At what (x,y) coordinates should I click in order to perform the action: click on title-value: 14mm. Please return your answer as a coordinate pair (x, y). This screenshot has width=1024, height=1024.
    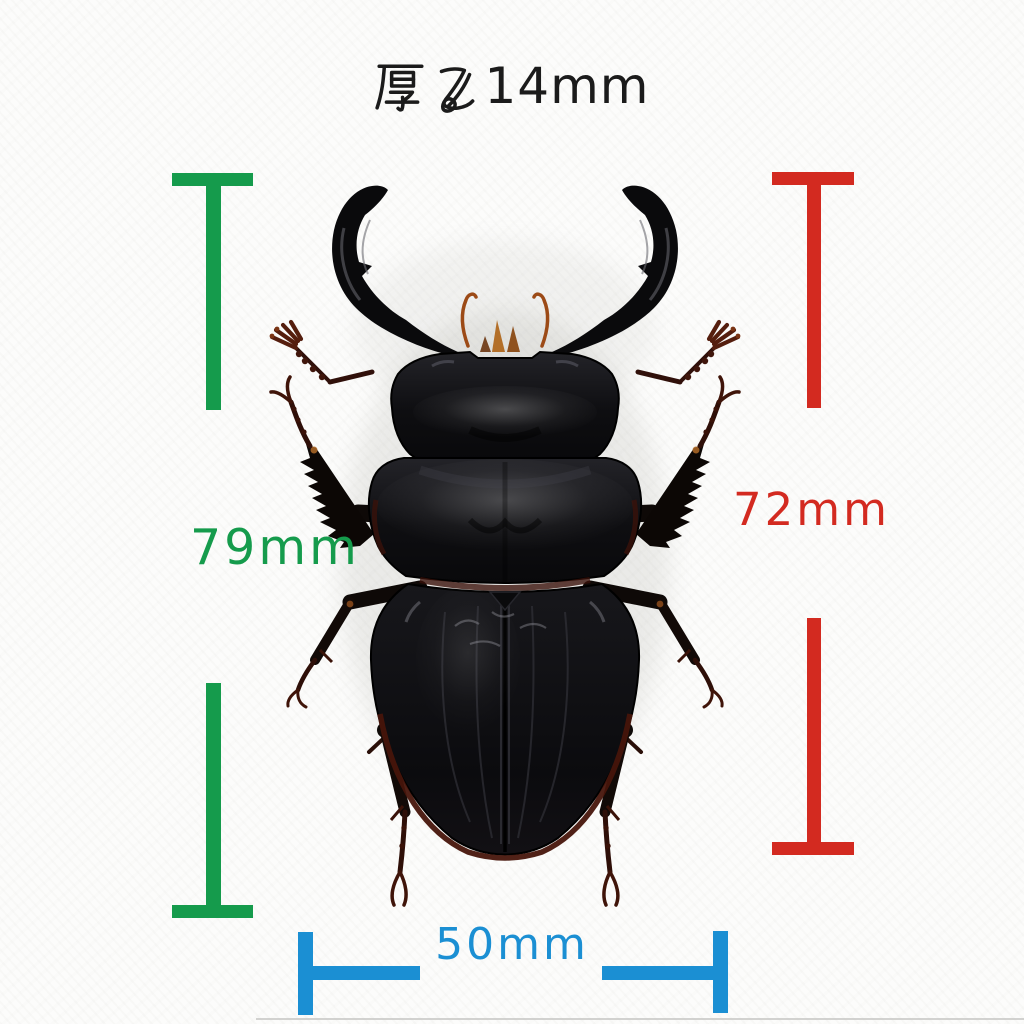
    Looking at the image, I should click on (567, 86).